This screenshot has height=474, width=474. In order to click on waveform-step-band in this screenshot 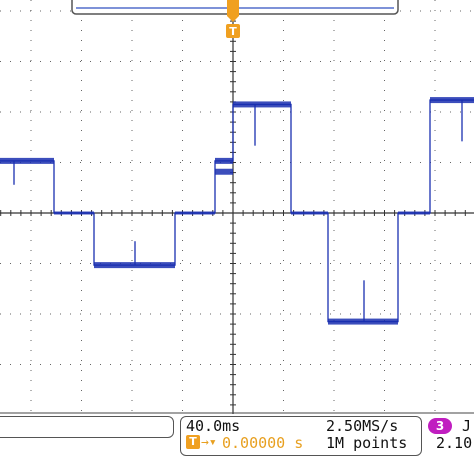, I will do `click(224, 171)`.